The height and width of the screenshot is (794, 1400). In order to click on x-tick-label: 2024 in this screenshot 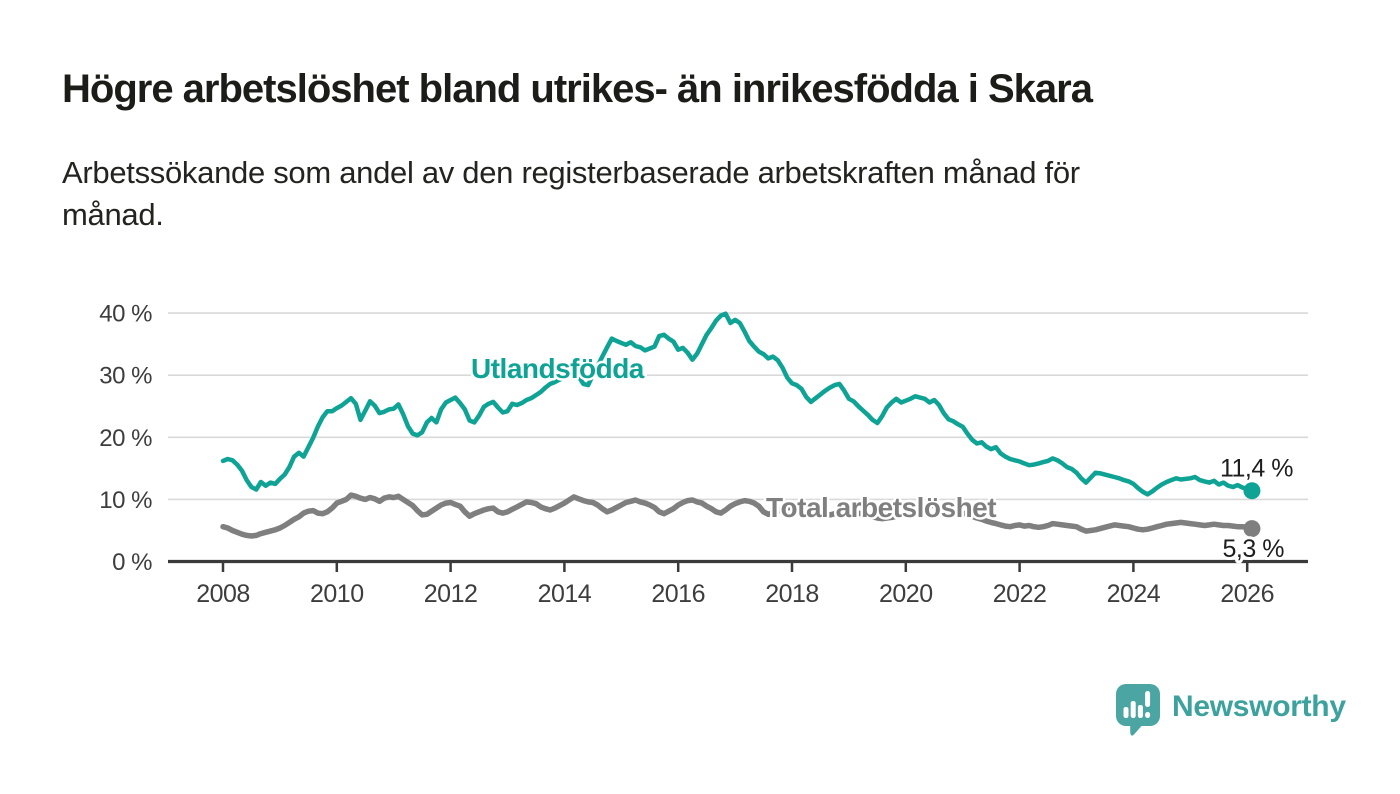, I will do `click(1134, 594)`.